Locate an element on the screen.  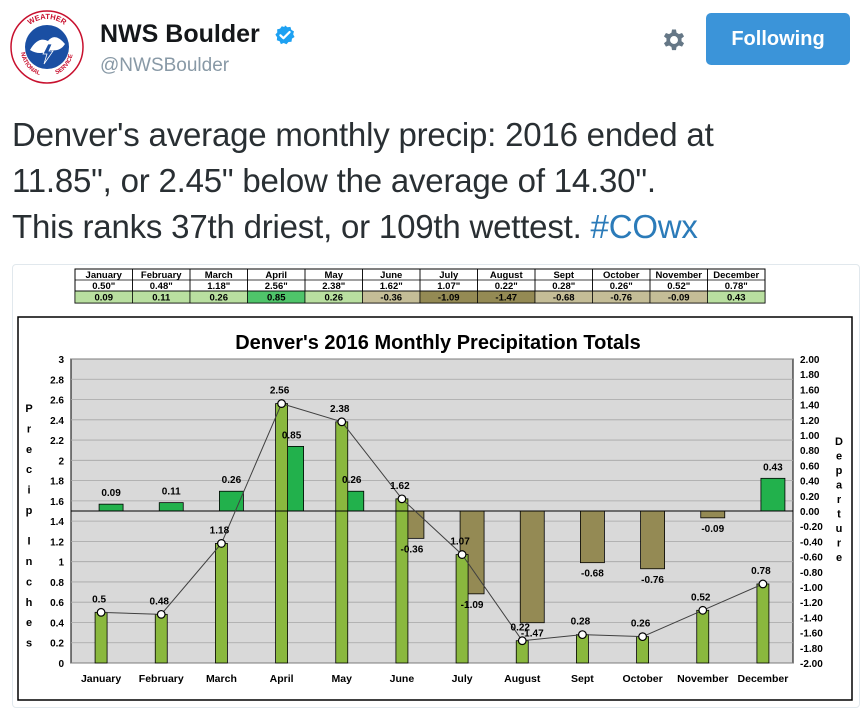
y2-tick-label: 0.60 is located at coordinates (810, 466).